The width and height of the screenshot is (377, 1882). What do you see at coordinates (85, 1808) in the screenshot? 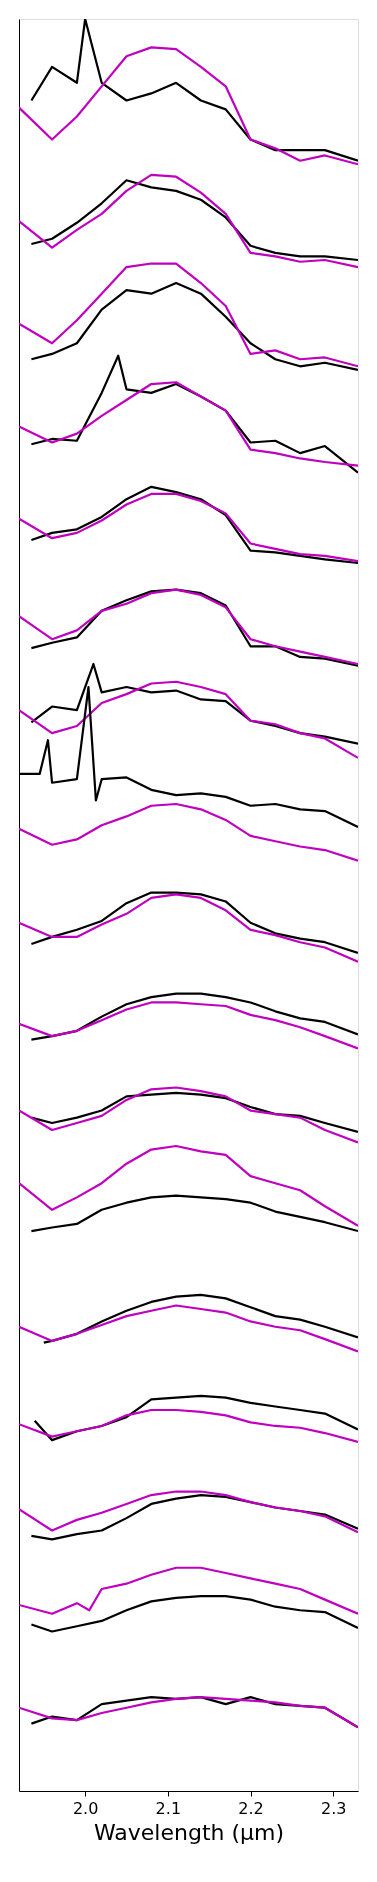
I see `x-tick-label: 2.0` at bounding box center [85, 1808].